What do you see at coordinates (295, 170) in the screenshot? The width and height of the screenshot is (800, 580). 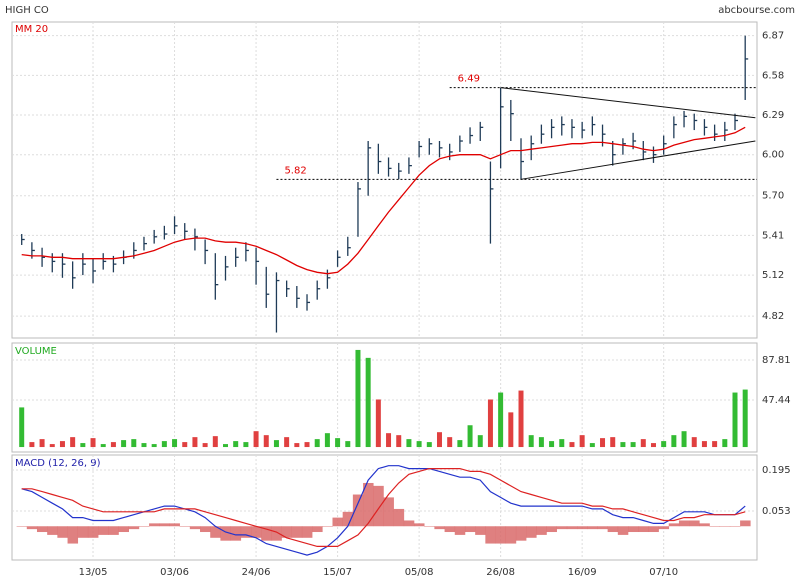 I see `level-label: 5.82` at bounding box center [295, 170].